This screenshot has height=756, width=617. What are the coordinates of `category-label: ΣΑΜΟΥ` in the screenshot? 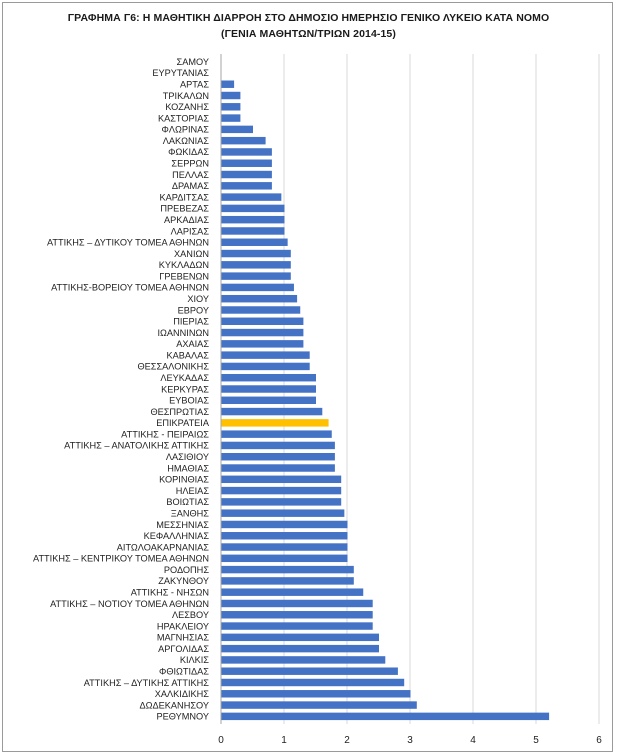 It's located at (193, 62).